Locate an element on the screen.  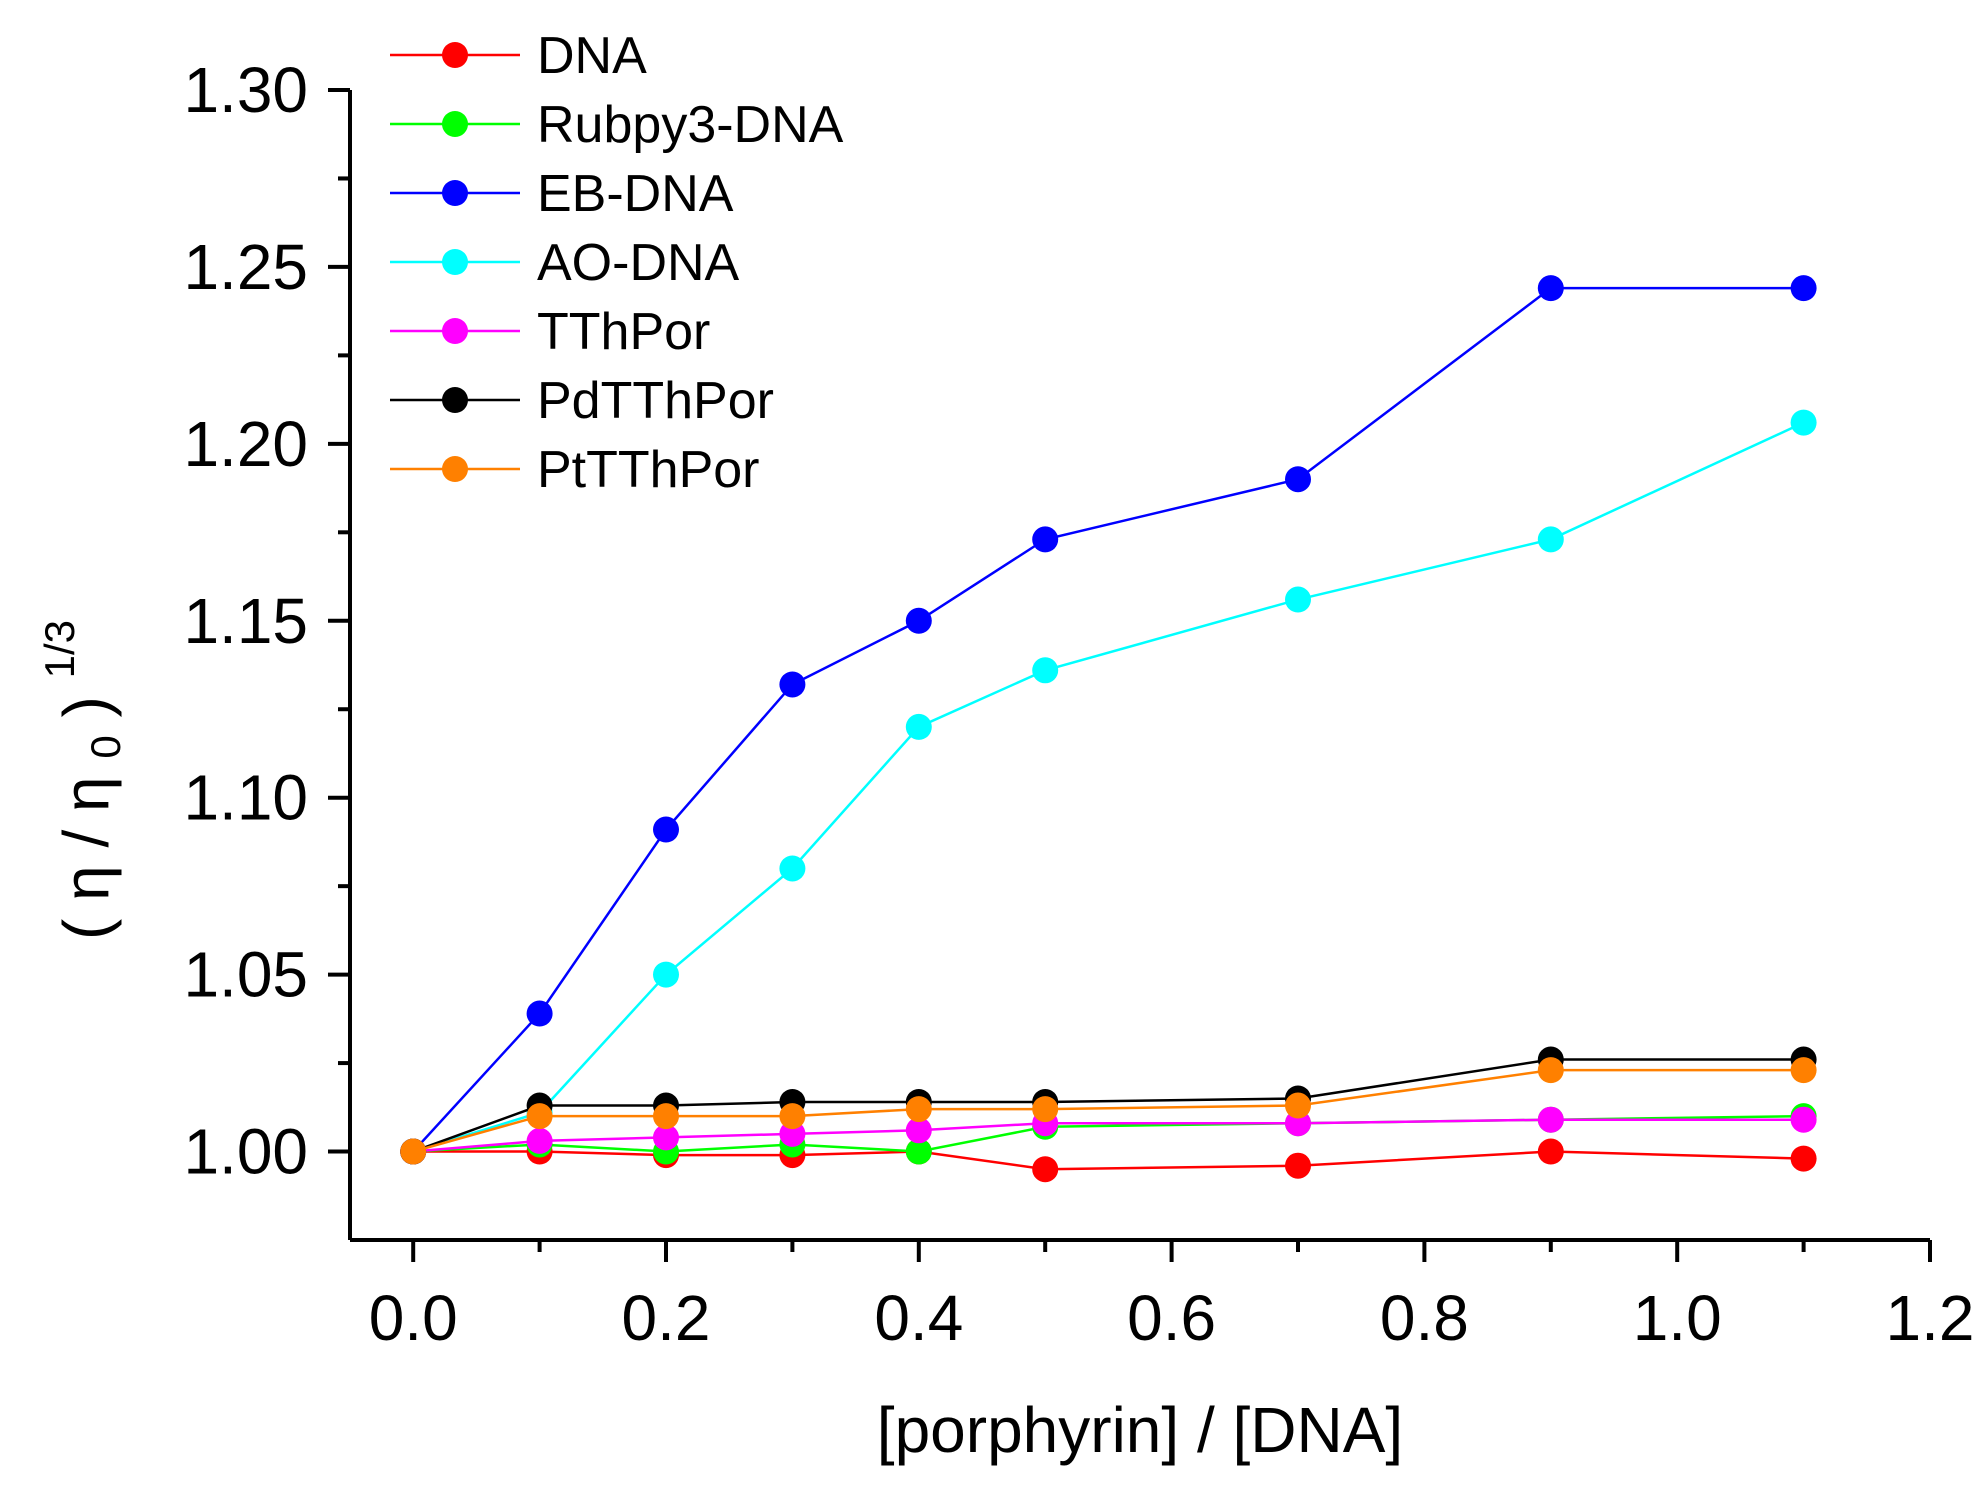
x-tick-label: 0.2 is located at coordinates (666, 1318).